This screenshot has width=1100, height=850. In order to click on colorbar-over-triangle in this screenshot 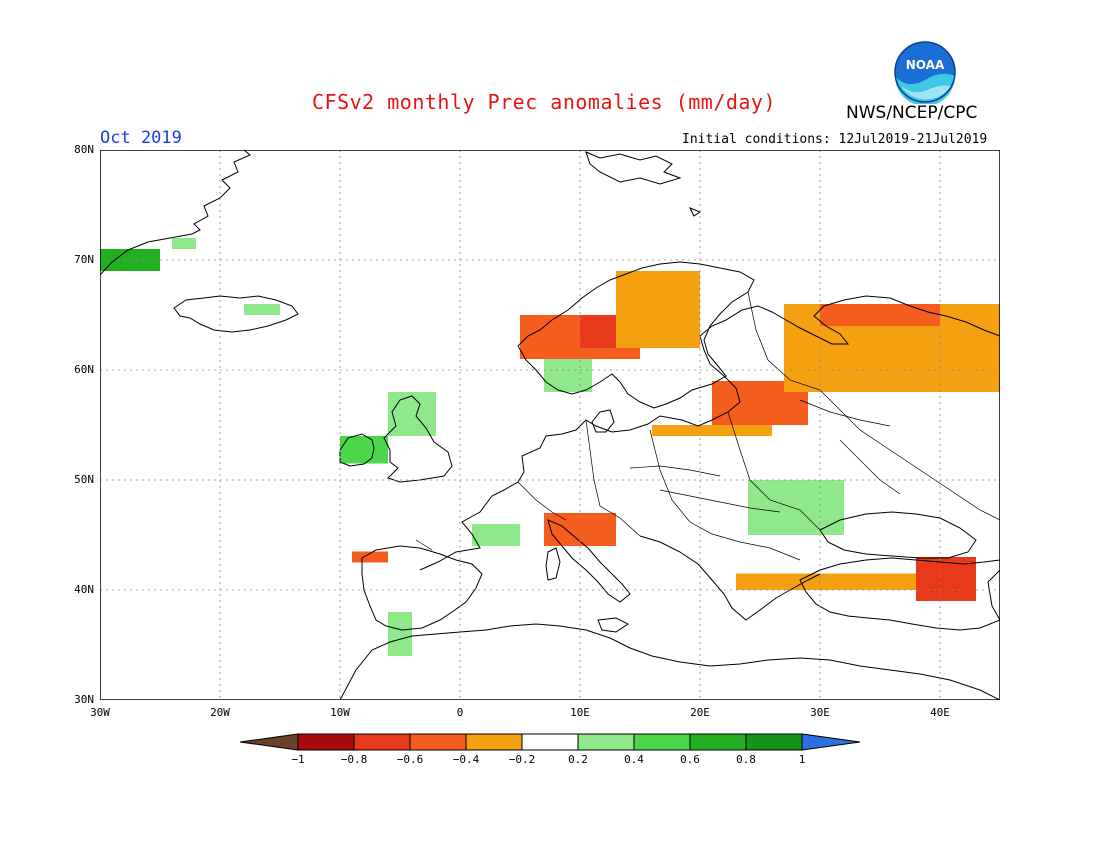, I will do `click(830, 742)`.